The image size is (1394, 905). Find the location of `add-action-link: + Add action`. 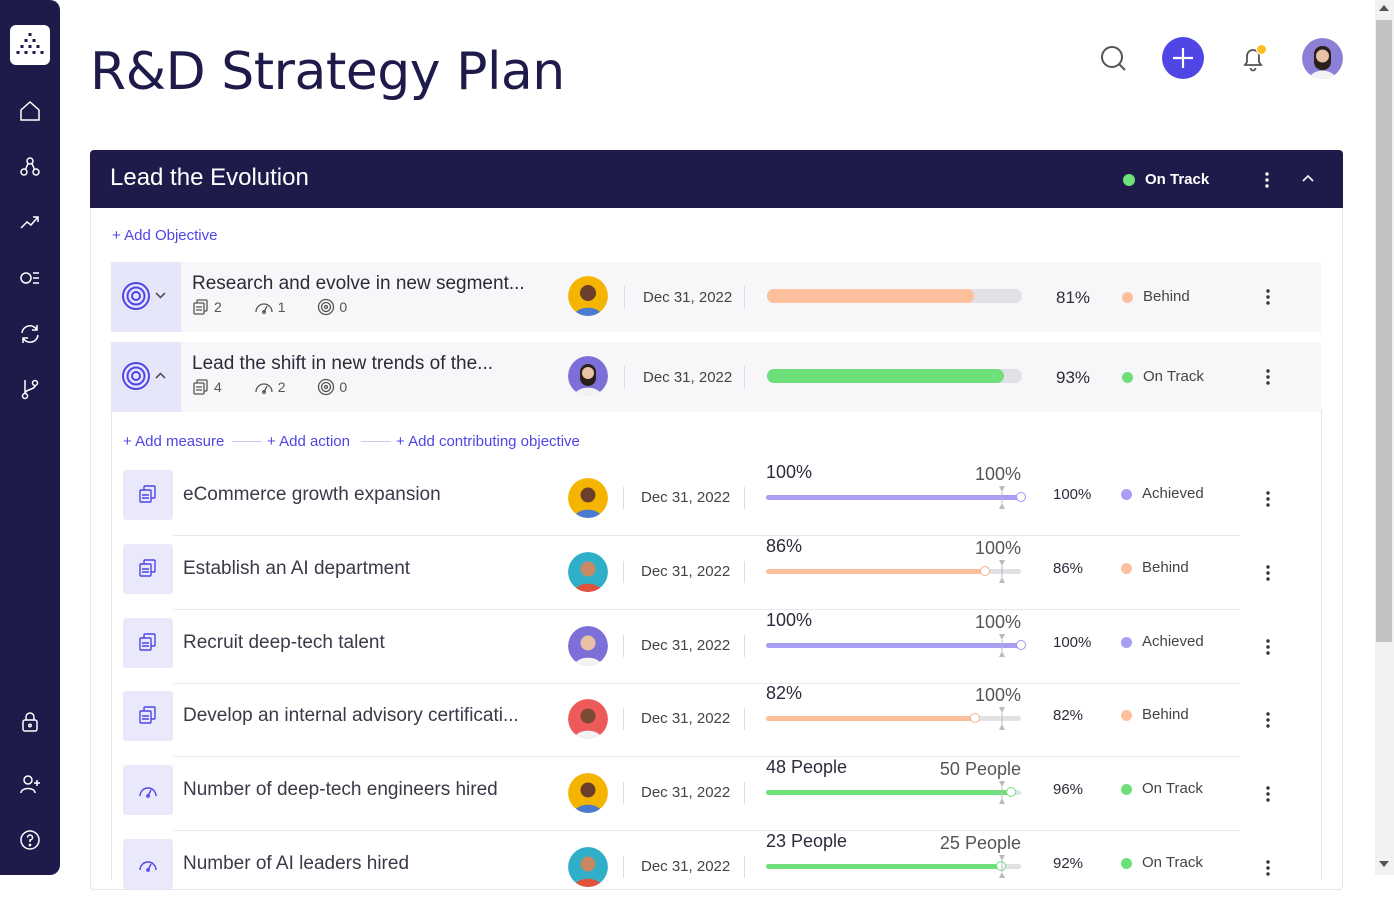

add-action-link: + Add action is located at coordinates (308, 441).